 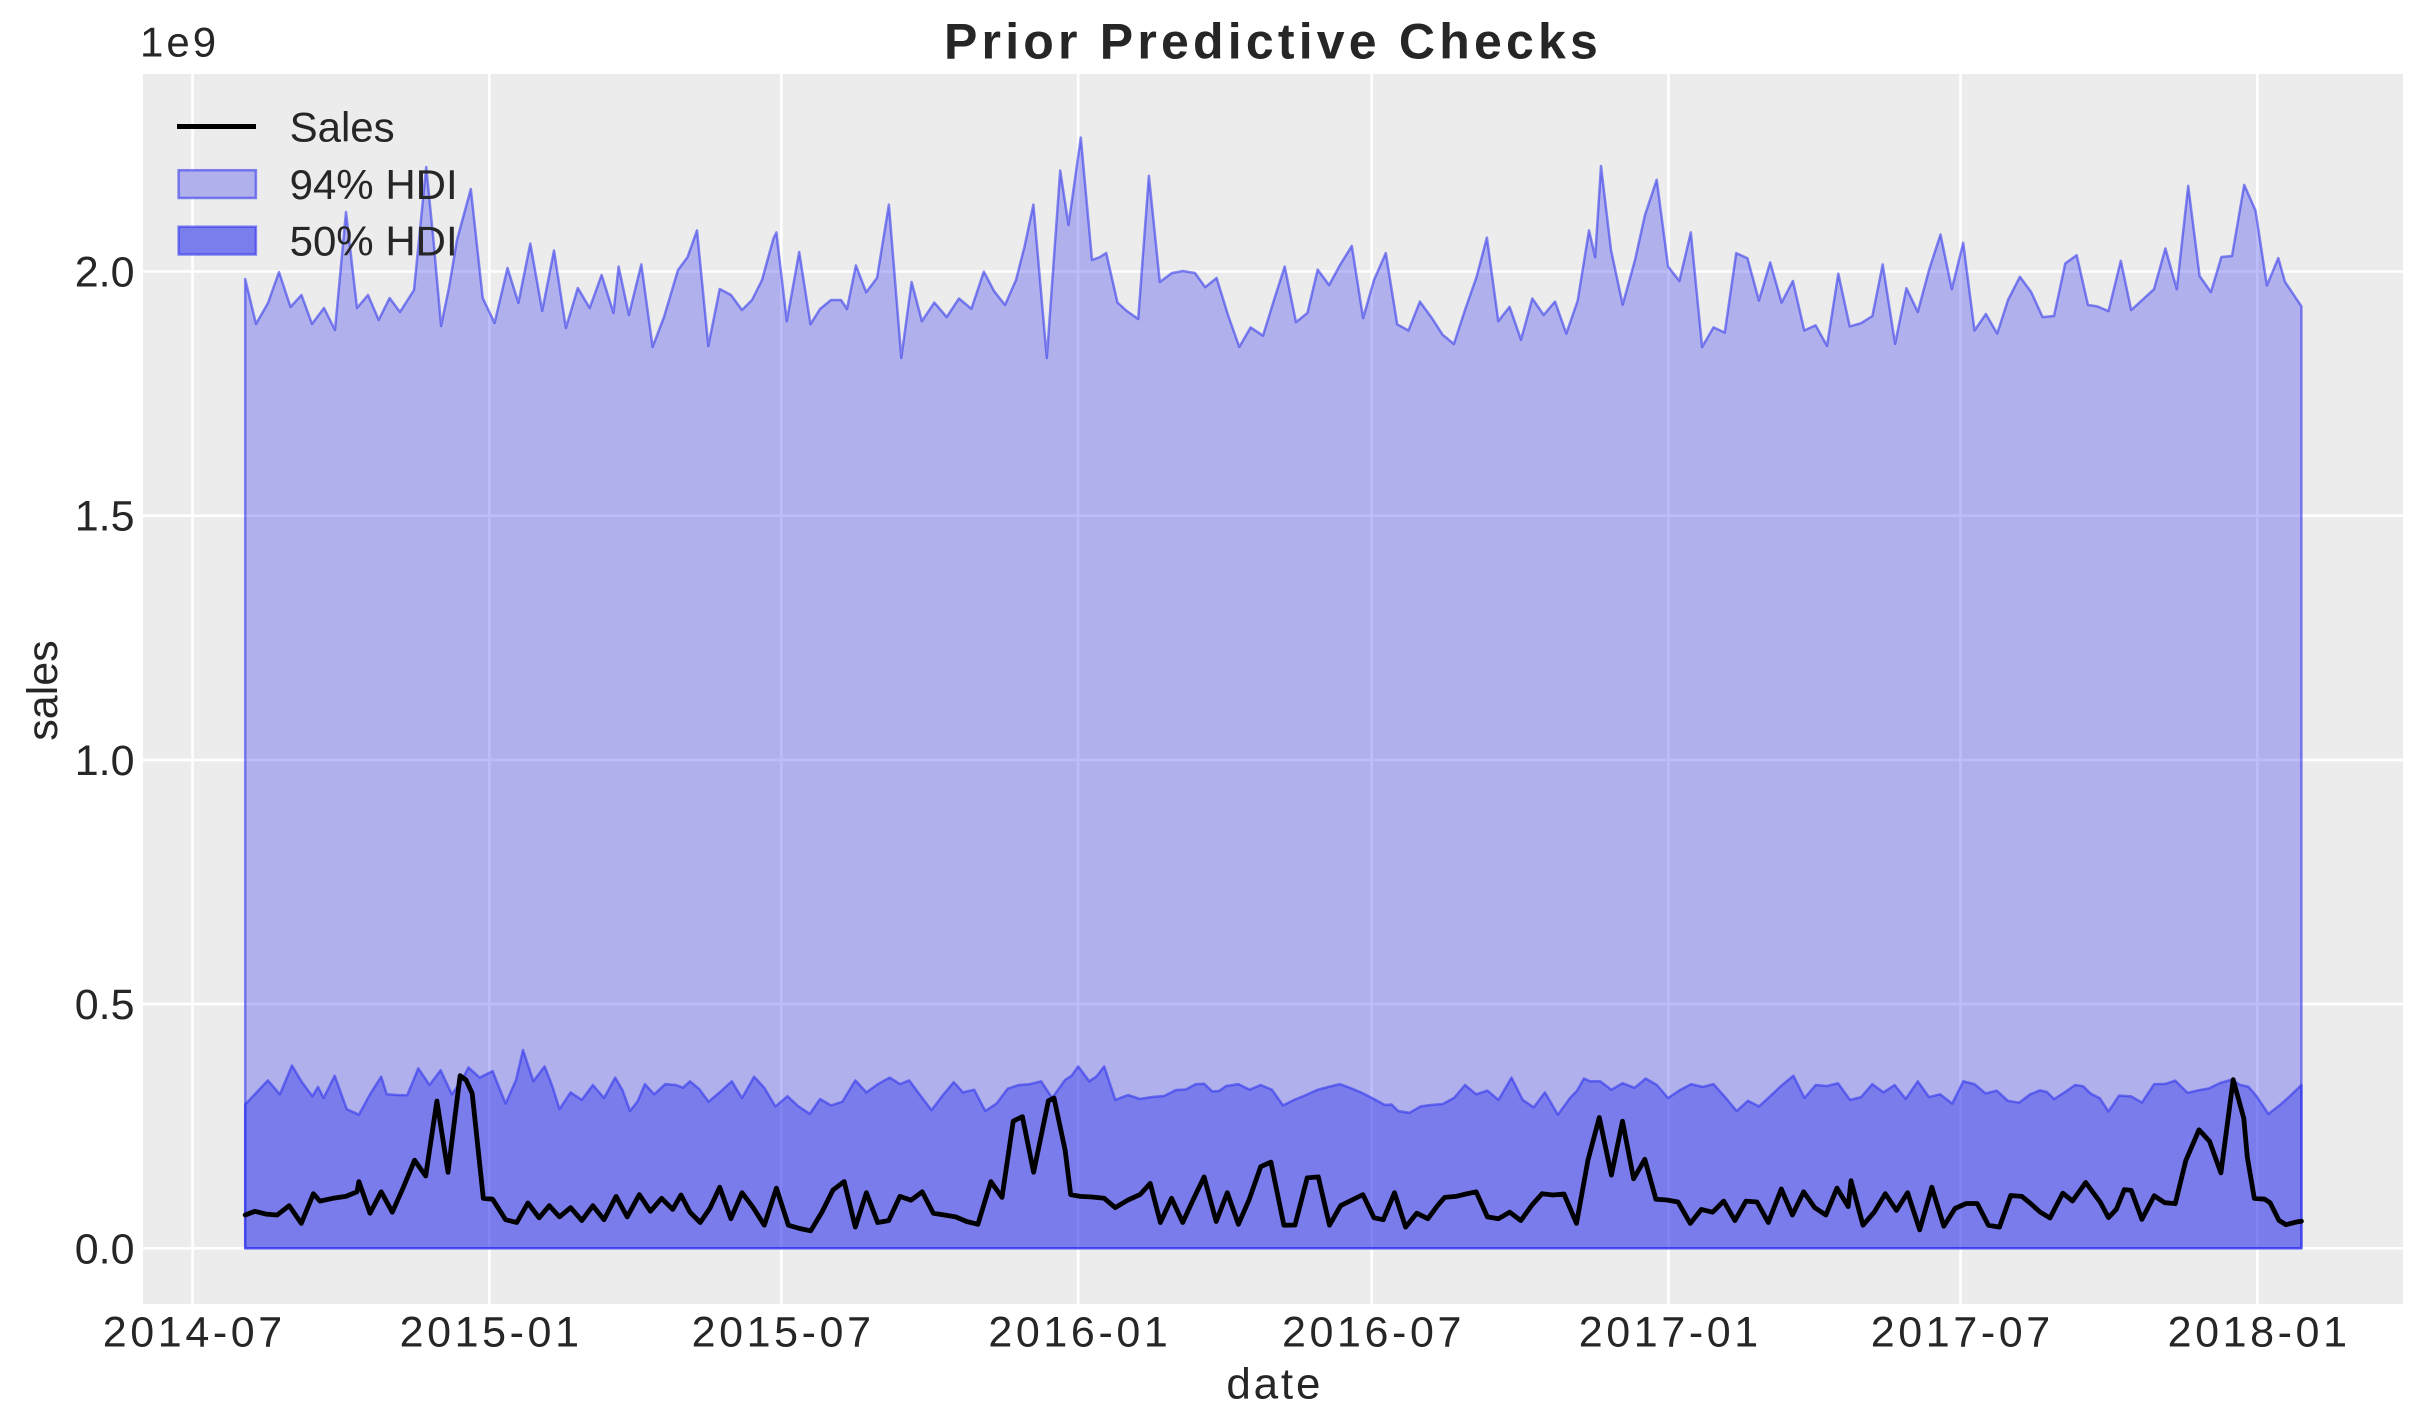 I want to click on svg-text: 0.0, so click(x=105, y=1249).